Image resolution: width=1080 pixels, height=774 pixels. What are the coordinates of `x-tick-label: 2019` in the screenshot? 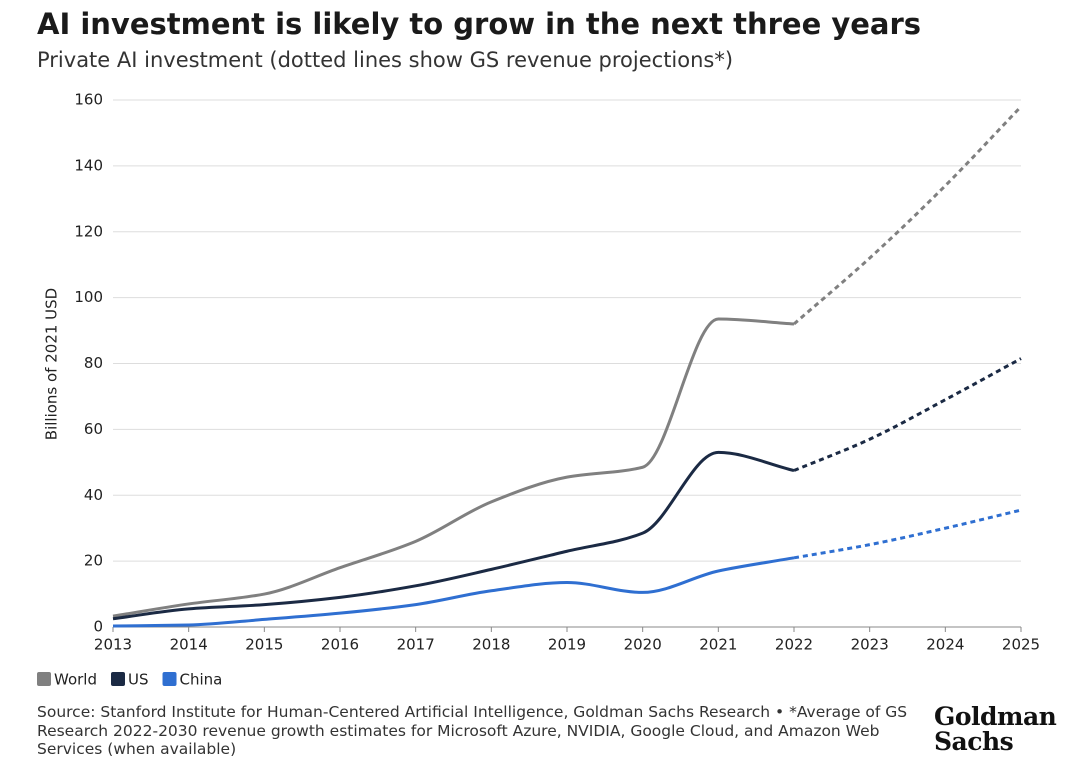 It's located at (567, 645).